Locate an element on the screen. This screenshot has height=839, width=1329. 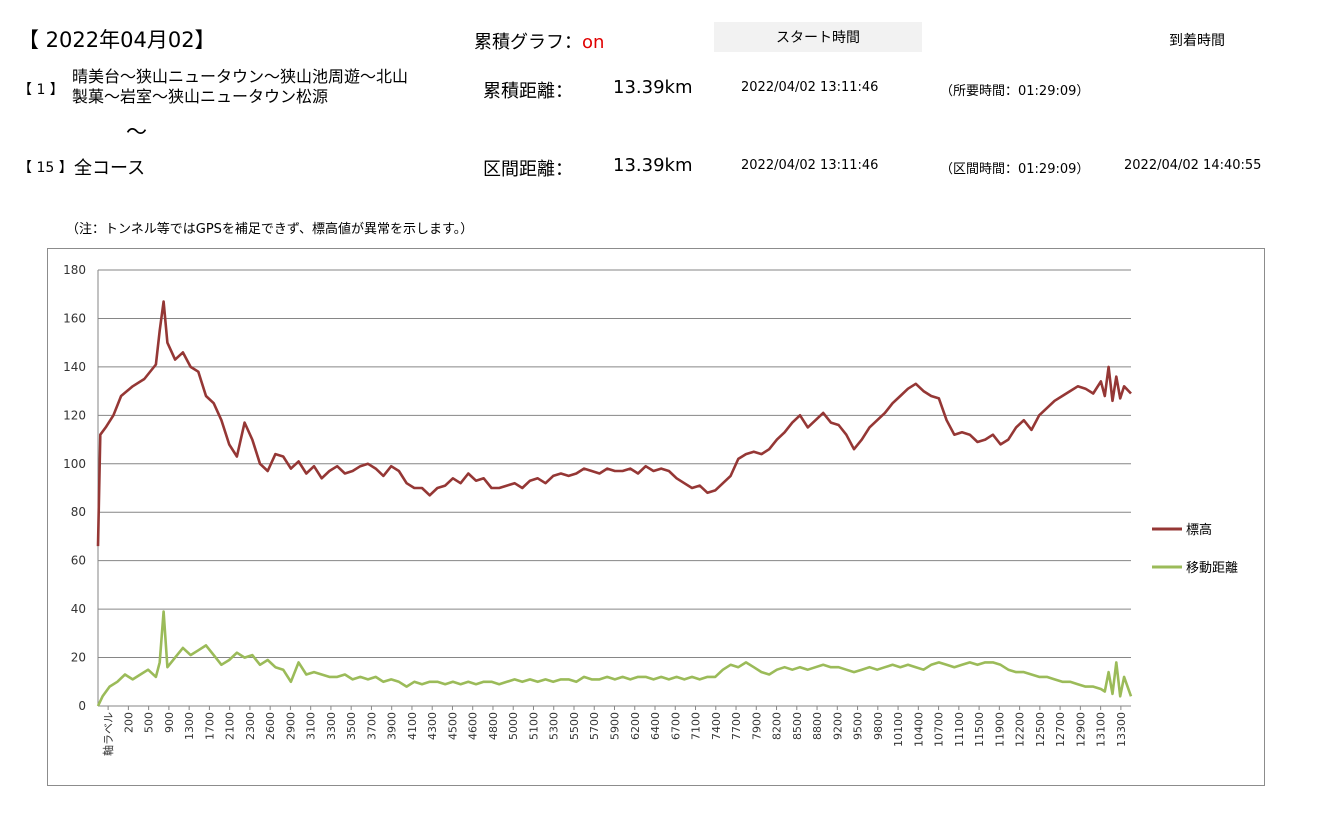
y-tick-label: 180 is located at coordinates (74, 270).